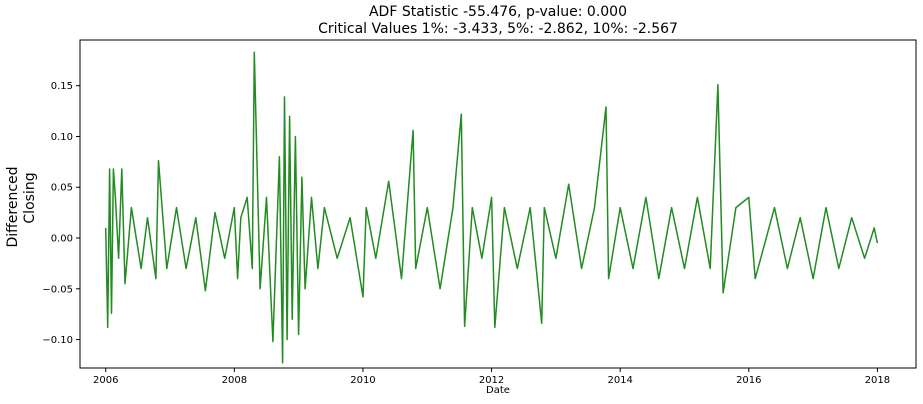 The height and width of the screenshot is (404, 923). What do you see at coordinates (62, 188) in the screenshot?
I see `y-tick-label: 0.05` at bounding box center [62, 188].